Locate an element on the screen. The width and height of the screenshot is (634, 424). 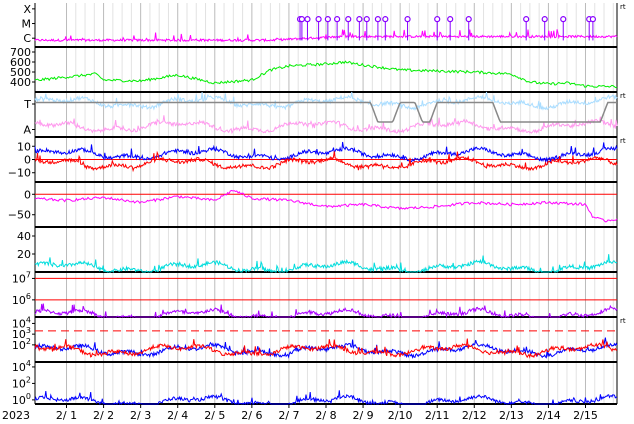
x-tick-label: 2/ 9 is located at coordinates (362, 415).